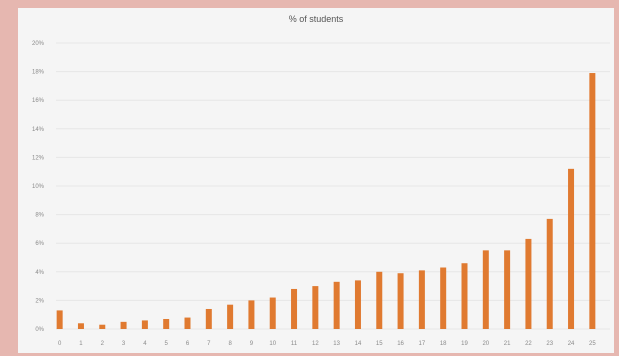 This screenshot has height=356, width=619. What do you see at coordinates (252, 344) in the screenshot?
I see `x-tick-label: 9` at bounding box center [252, 344].